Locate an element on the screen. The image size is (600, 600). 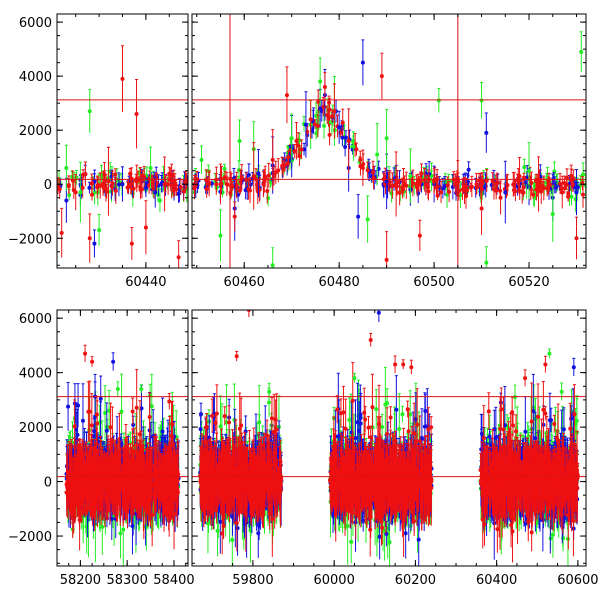
x-tick-label: 60520 is located at coordinates (528, 282).